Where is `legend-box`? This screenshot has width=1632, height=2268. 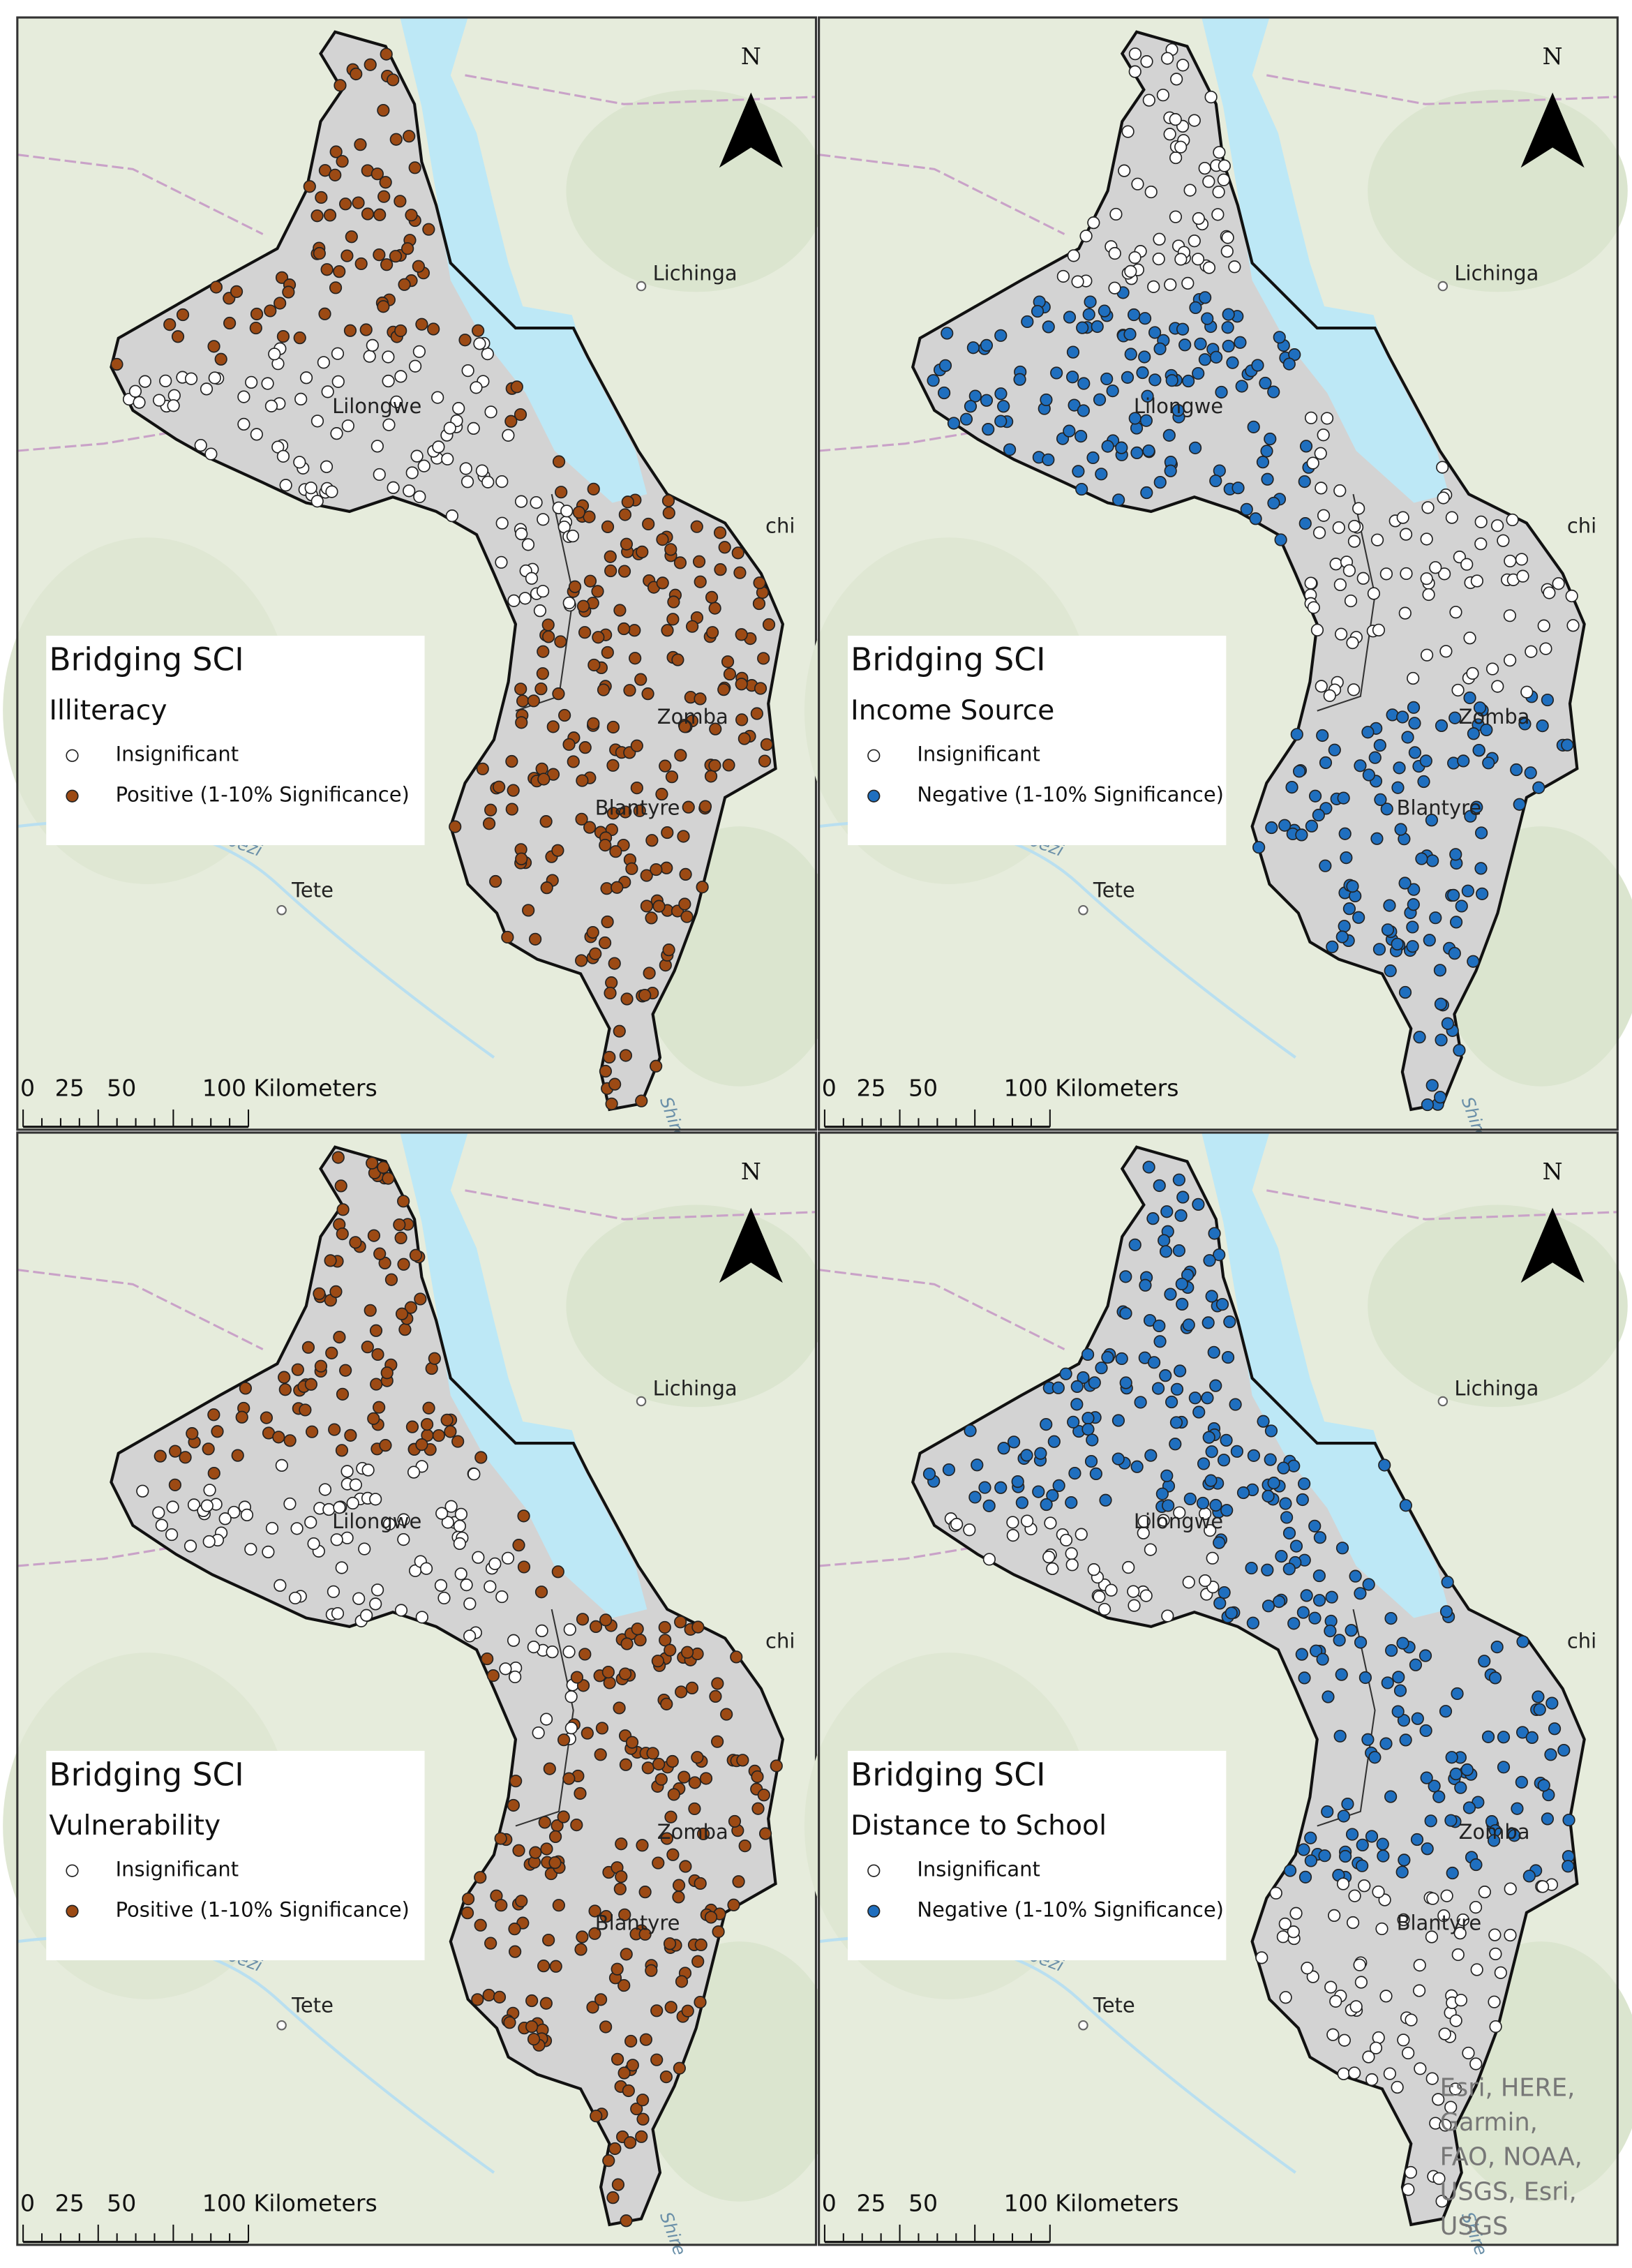 legend-box is located at coordinates (1037, 740).